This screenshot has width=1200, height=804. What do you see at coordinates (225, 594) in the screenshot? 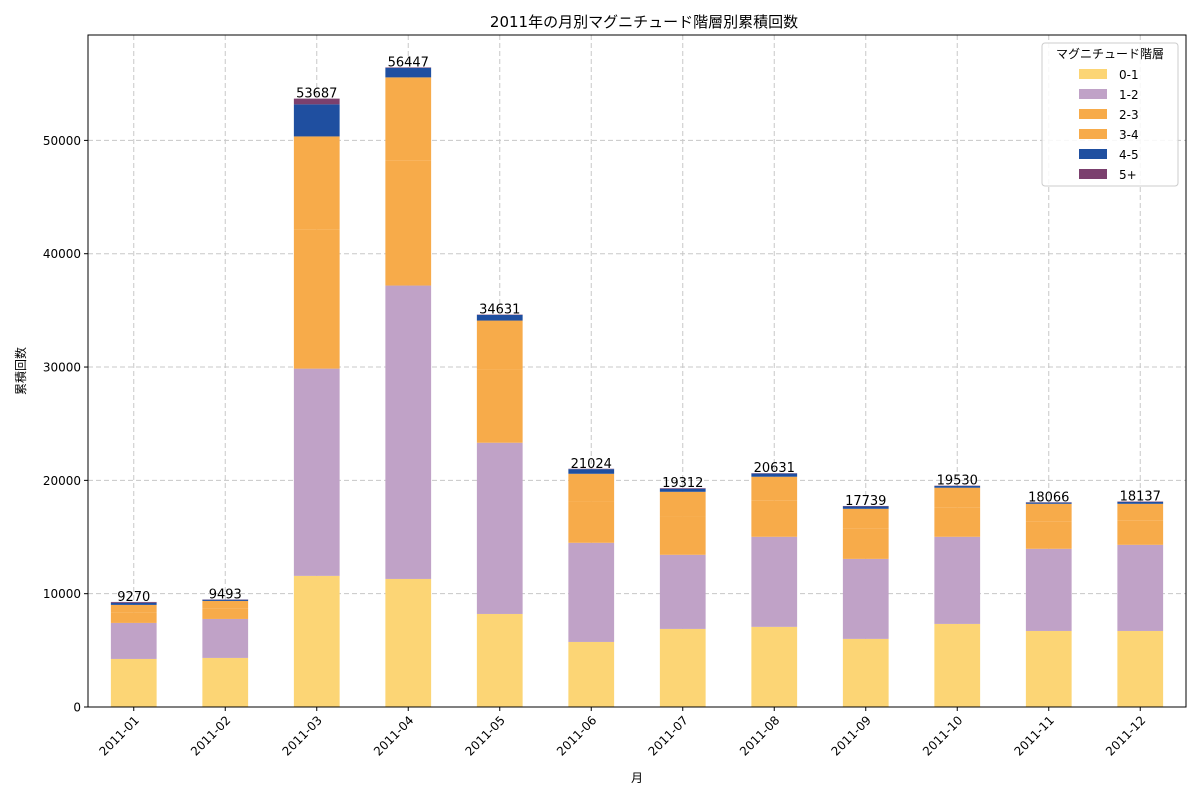
I see `total-label: 9493` at bounding box center [225, 594].